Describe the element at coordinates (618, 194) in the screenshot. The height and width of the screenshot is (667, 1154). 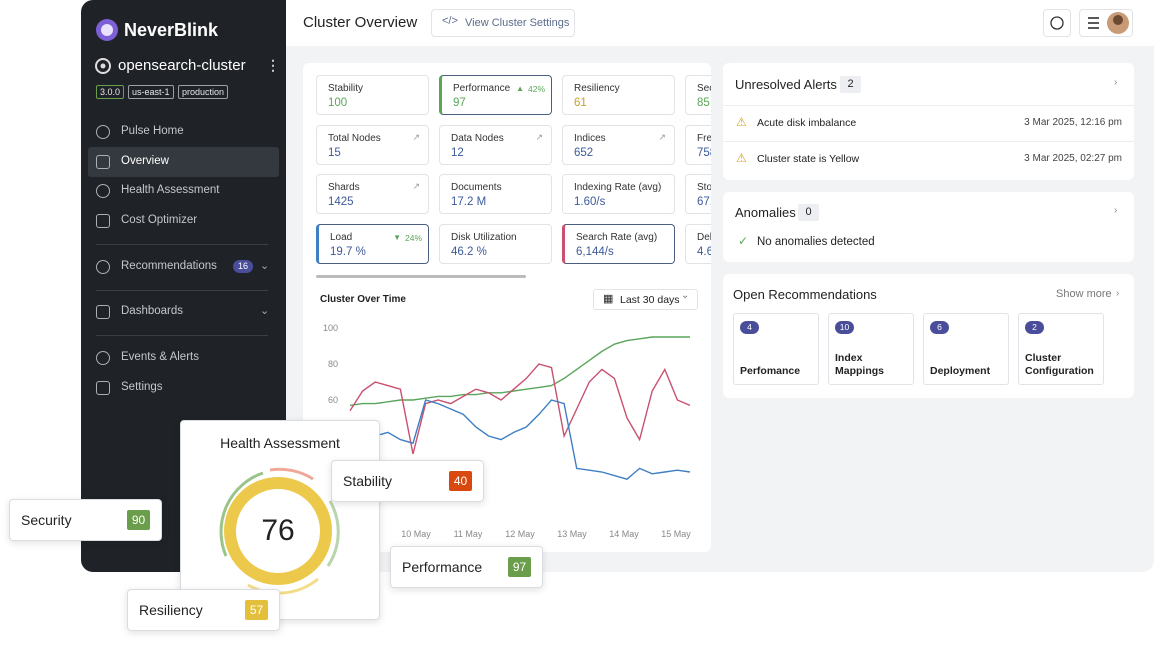
I see `metric-tile: Indexing Rate (avg) 1.60/s` at that location.